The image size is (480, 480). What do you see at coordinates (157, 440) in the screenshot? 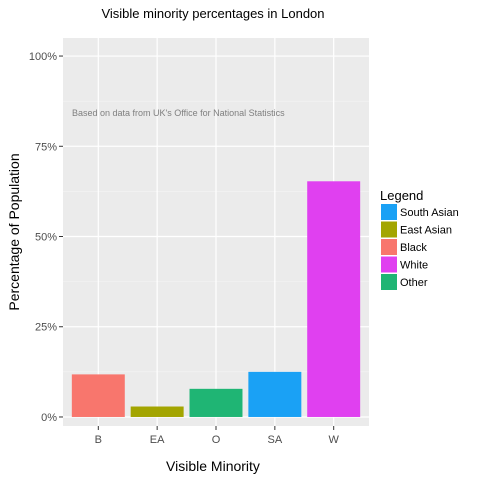
I see `x-tick-label: EA` at bounding box center [157, 440].